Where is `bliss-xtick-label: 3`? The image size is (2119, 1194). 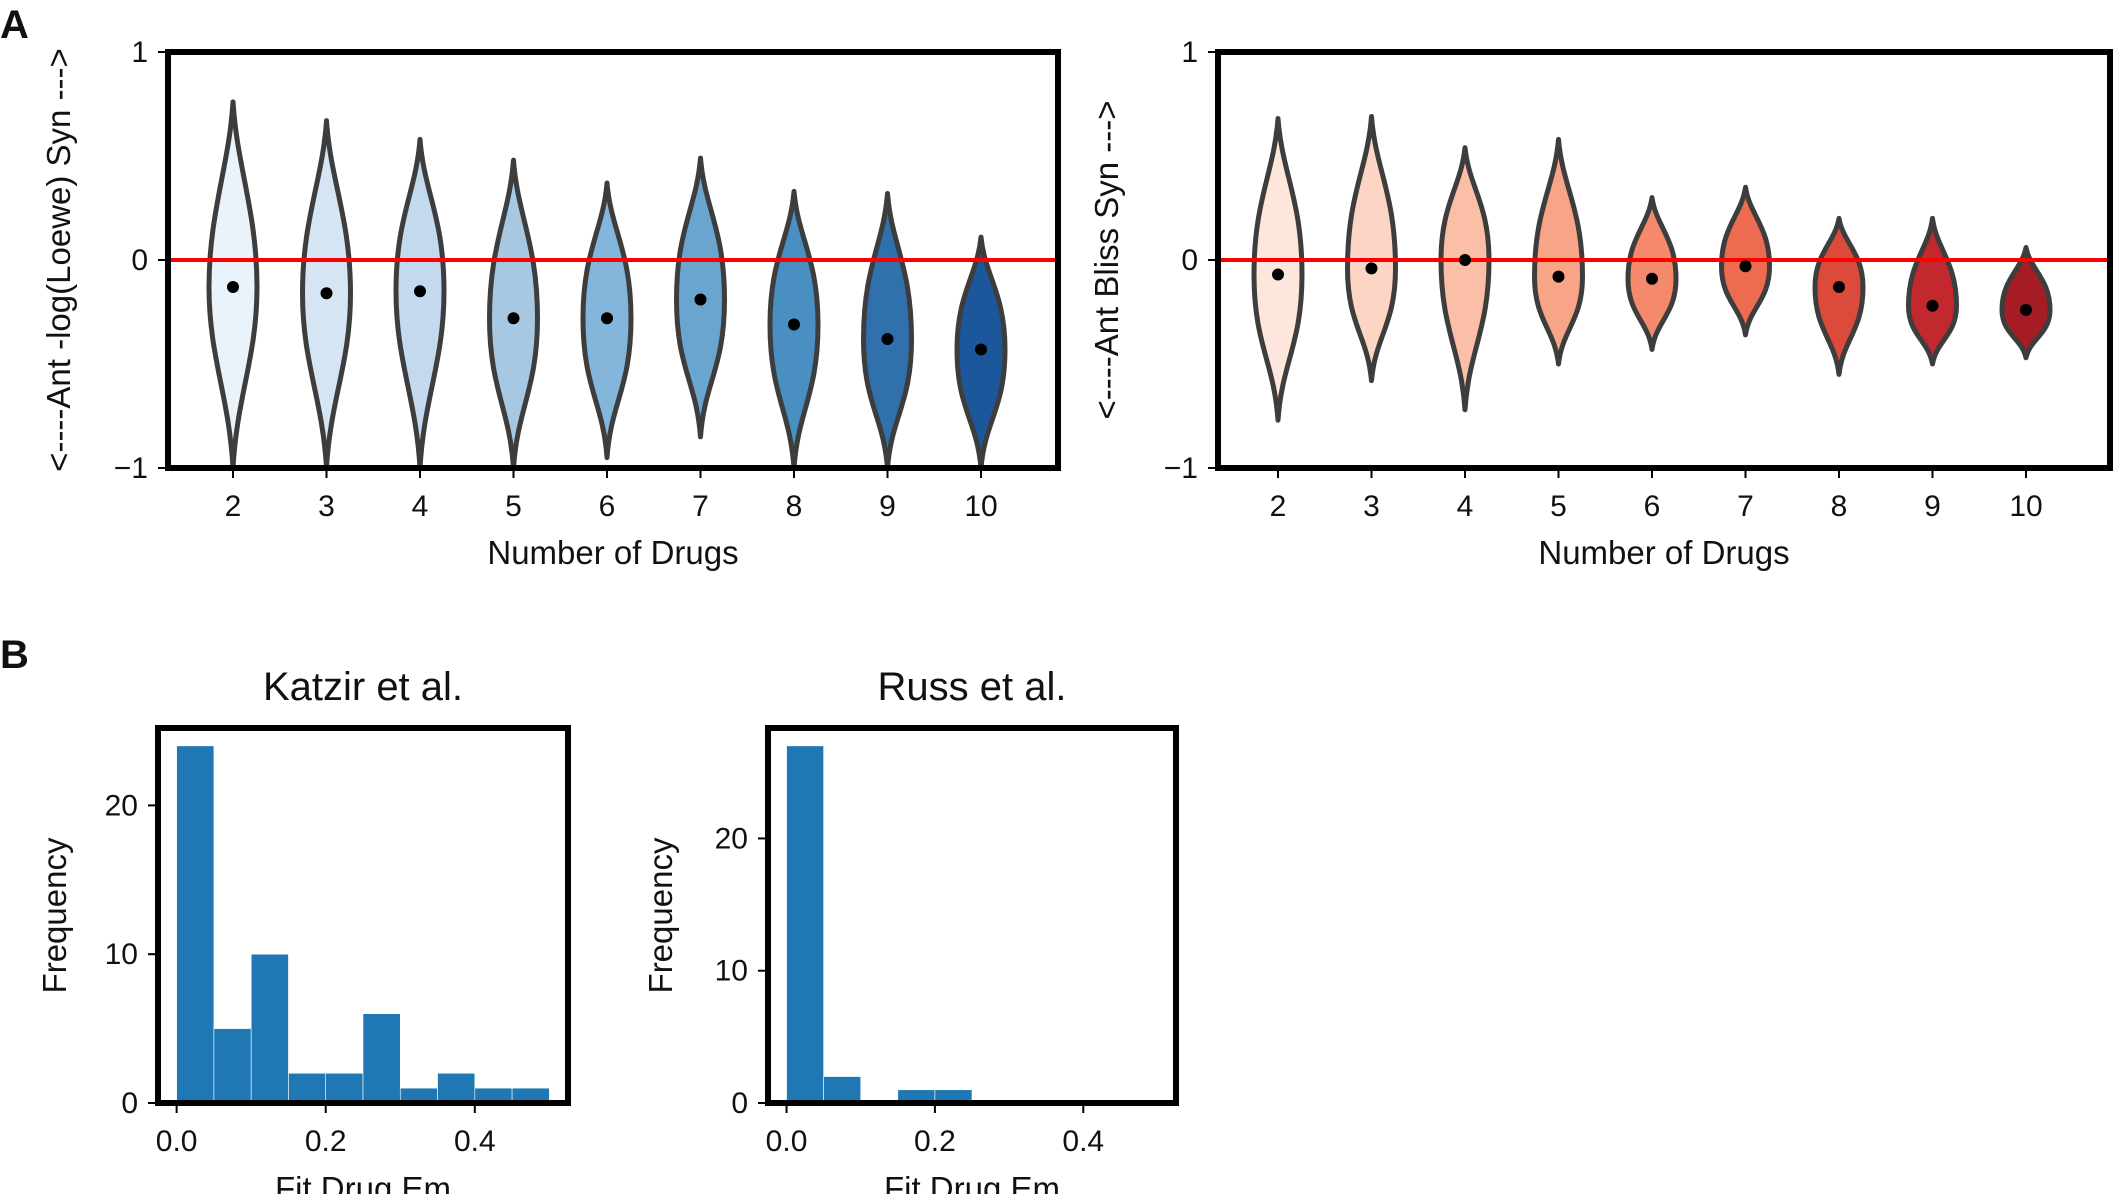
bliss-xtick-label: 3 is located at coordinates (1371, 506).